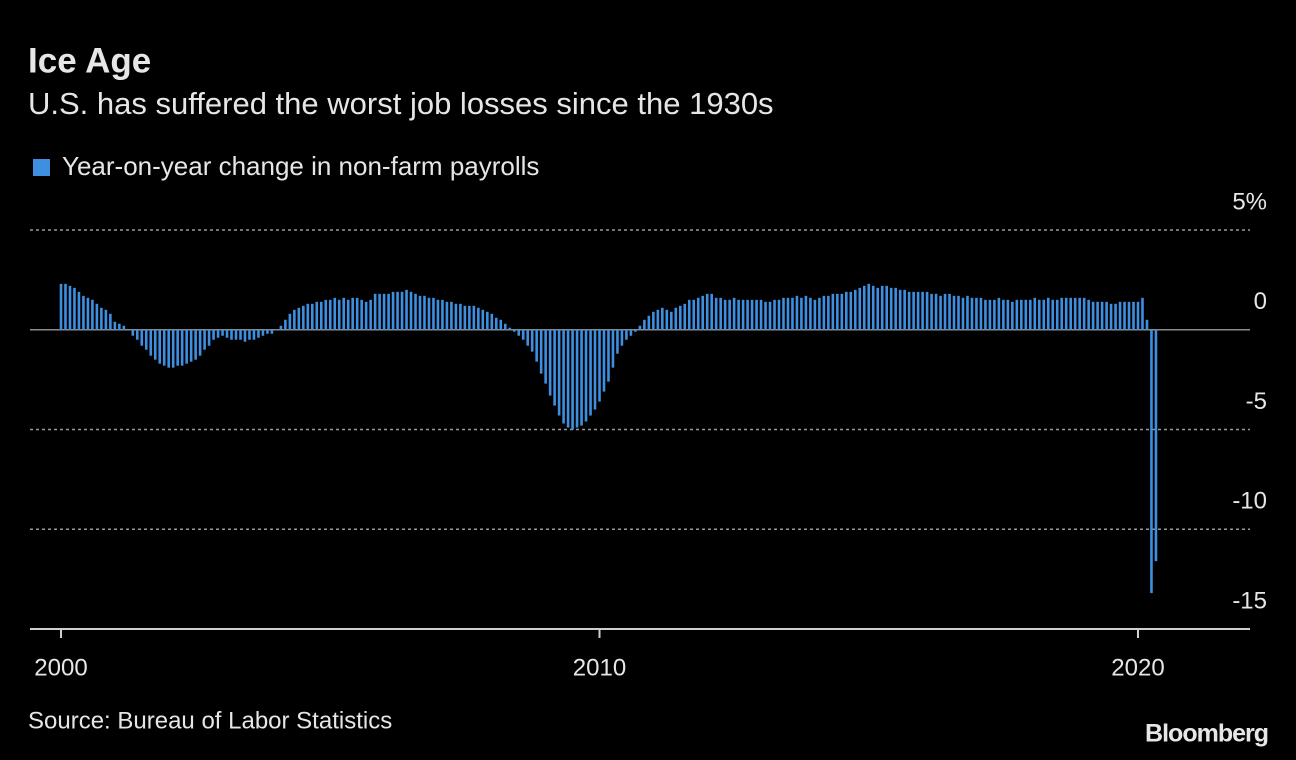 The image size is (1296, 760). Describe the element at coordinates (599, 667) in the screenshot. I see `x-tick-label: 2010` at that location.